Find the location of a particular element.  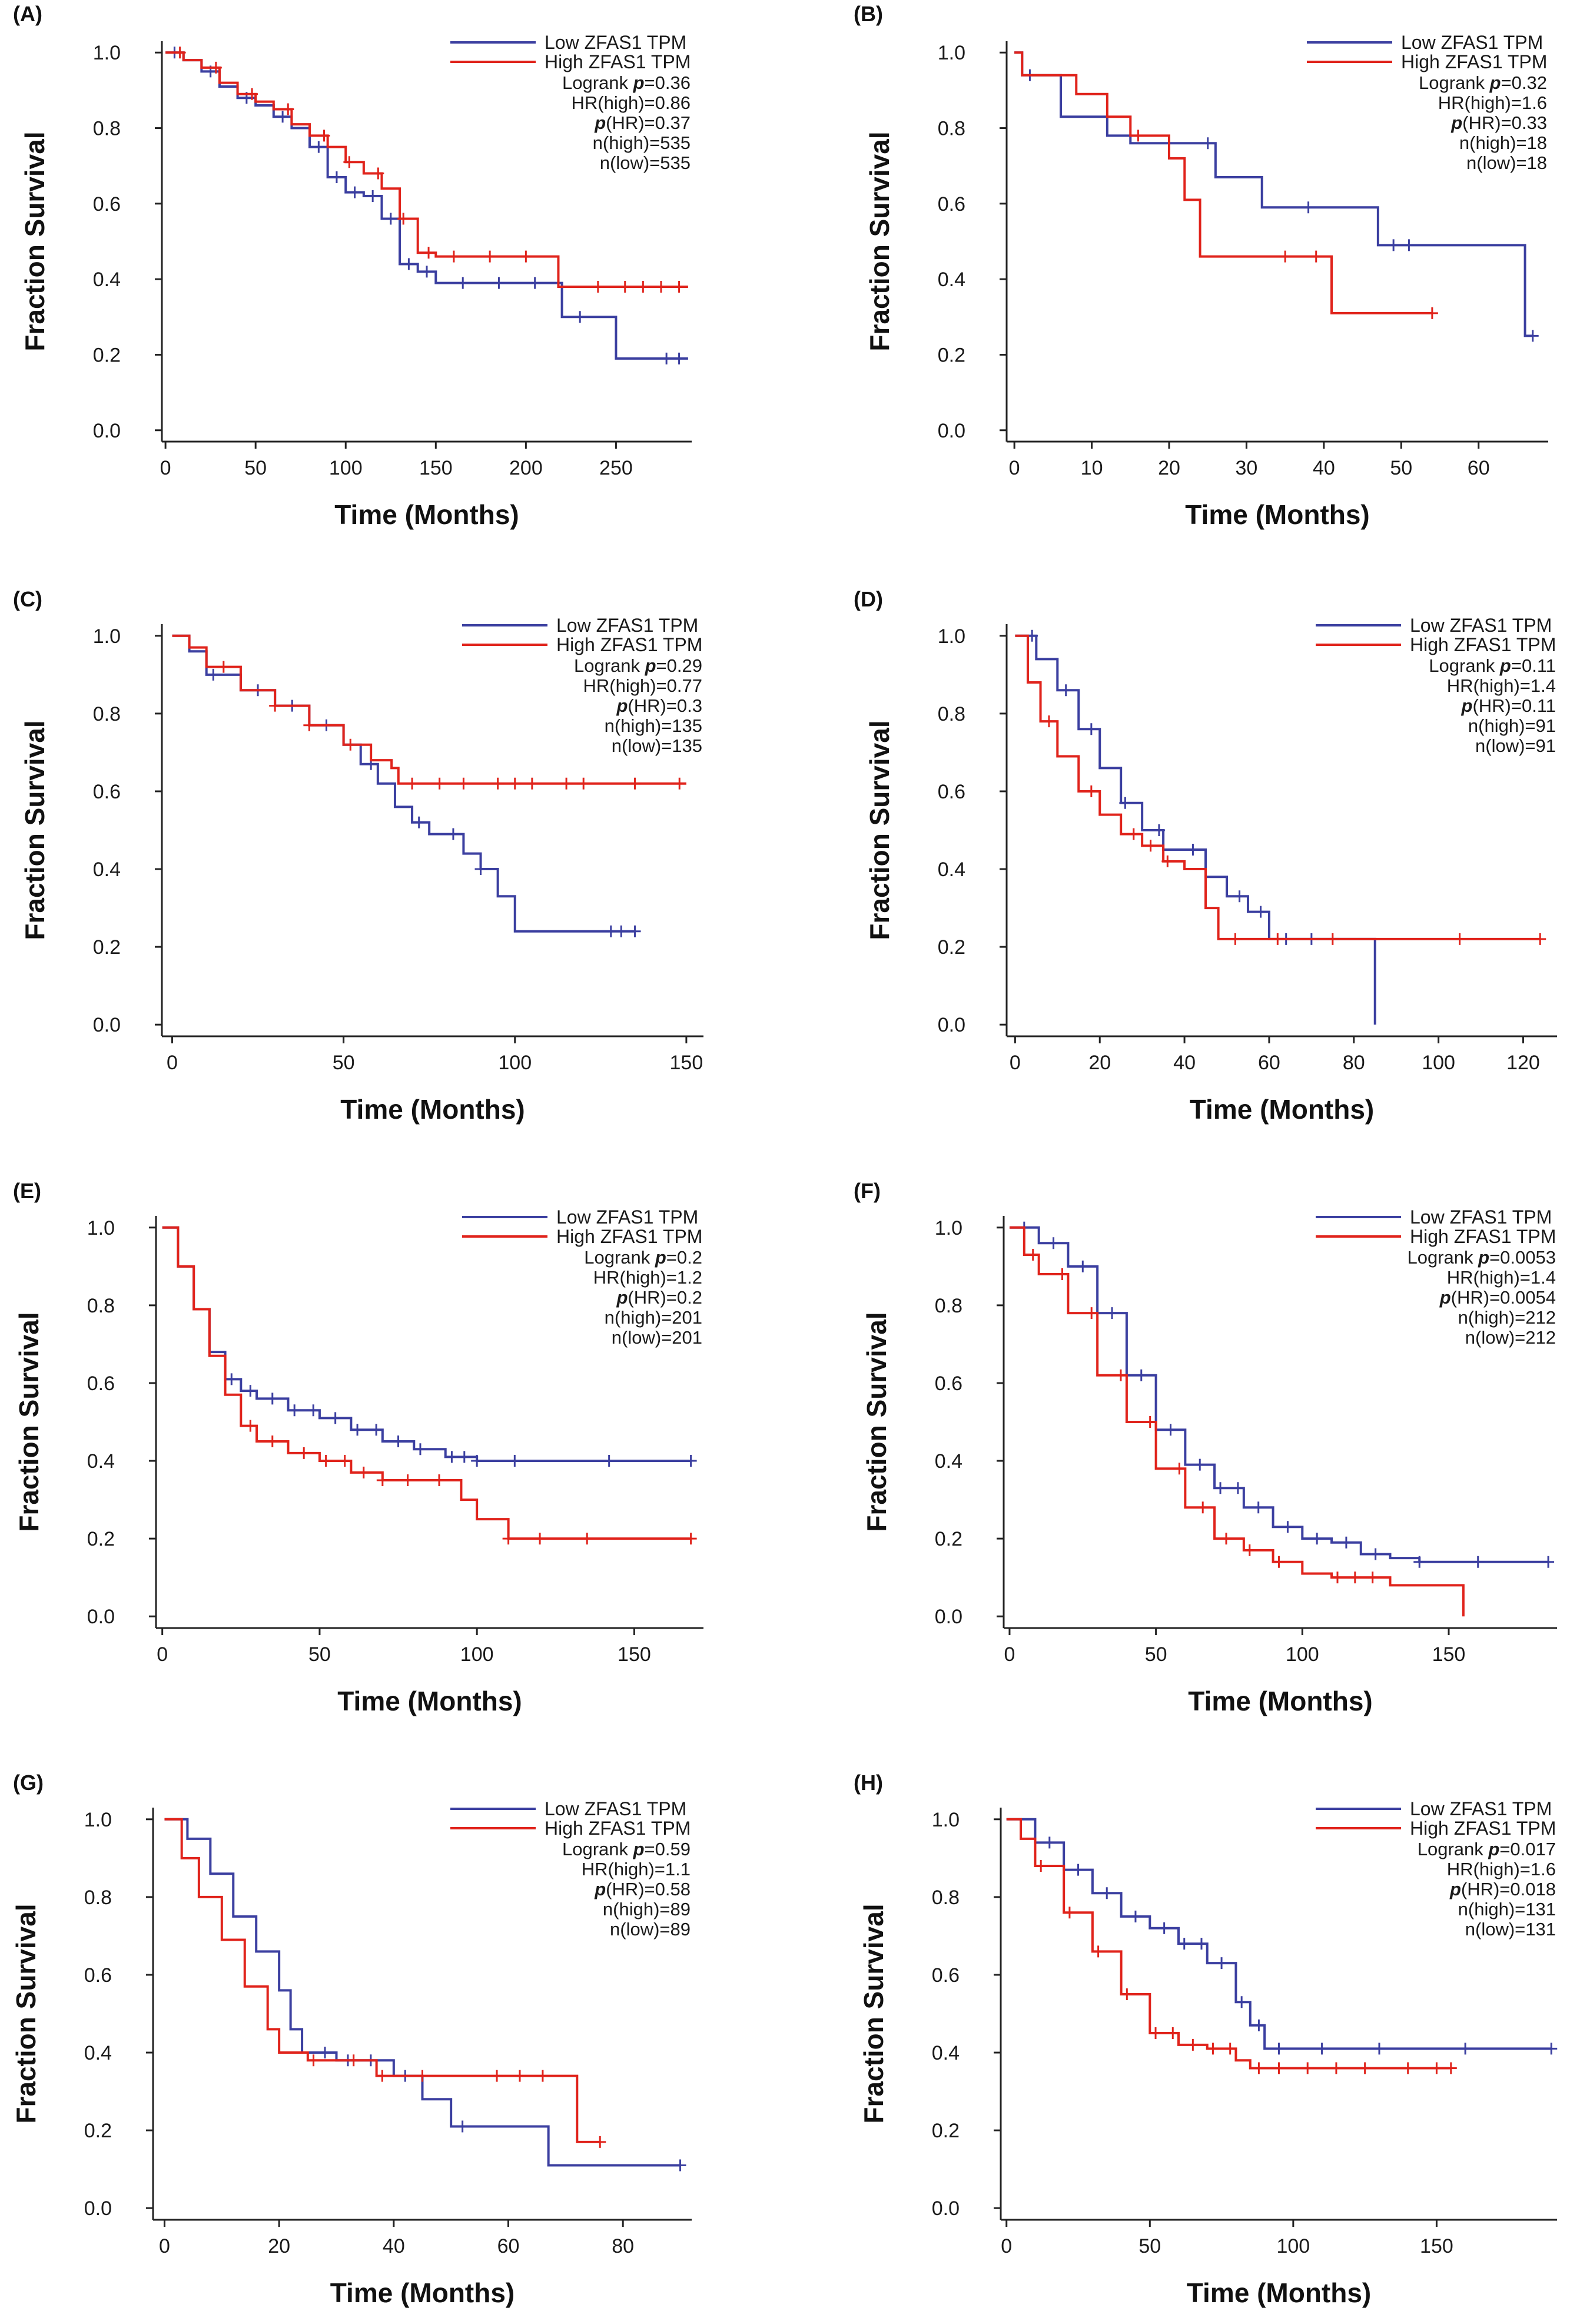

stat-text-part: n(high)=18 is located at coordinates (1503, 142).